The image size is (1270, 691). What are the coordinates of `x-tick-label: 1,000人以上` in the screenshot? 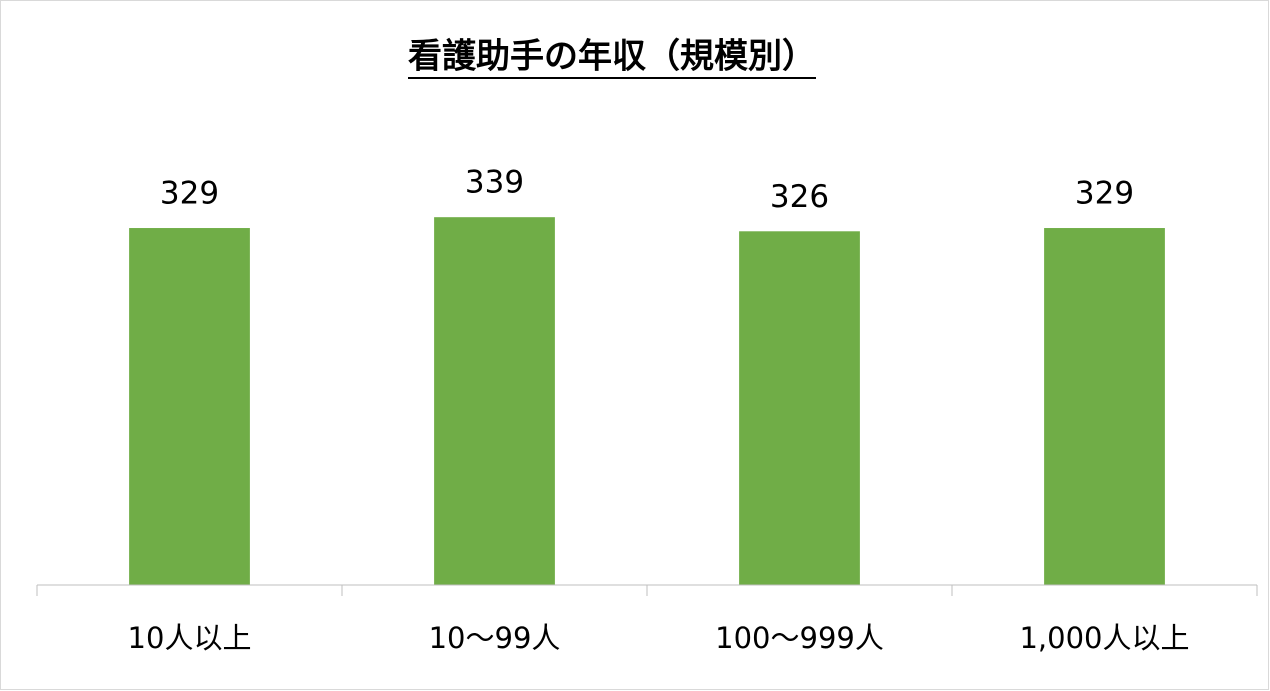 It's located at (1104, 638).